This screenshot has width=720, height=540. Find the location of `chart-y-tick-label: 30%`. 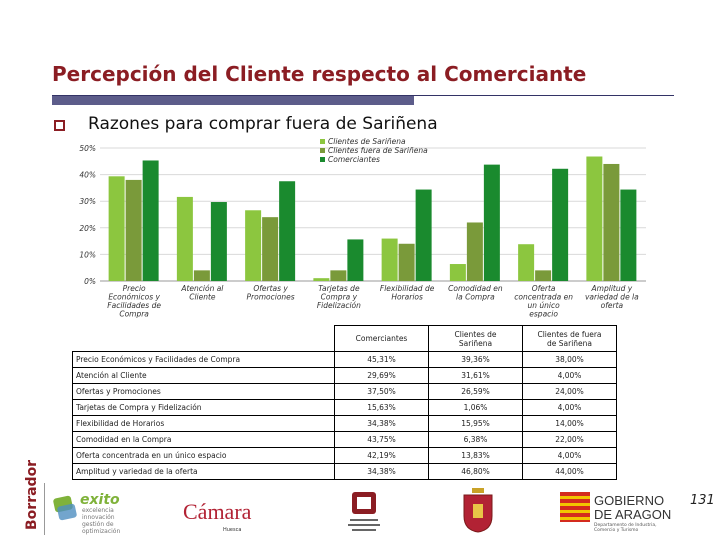

chart-y-tick-label: 30% is located at coordinates (87, 201).